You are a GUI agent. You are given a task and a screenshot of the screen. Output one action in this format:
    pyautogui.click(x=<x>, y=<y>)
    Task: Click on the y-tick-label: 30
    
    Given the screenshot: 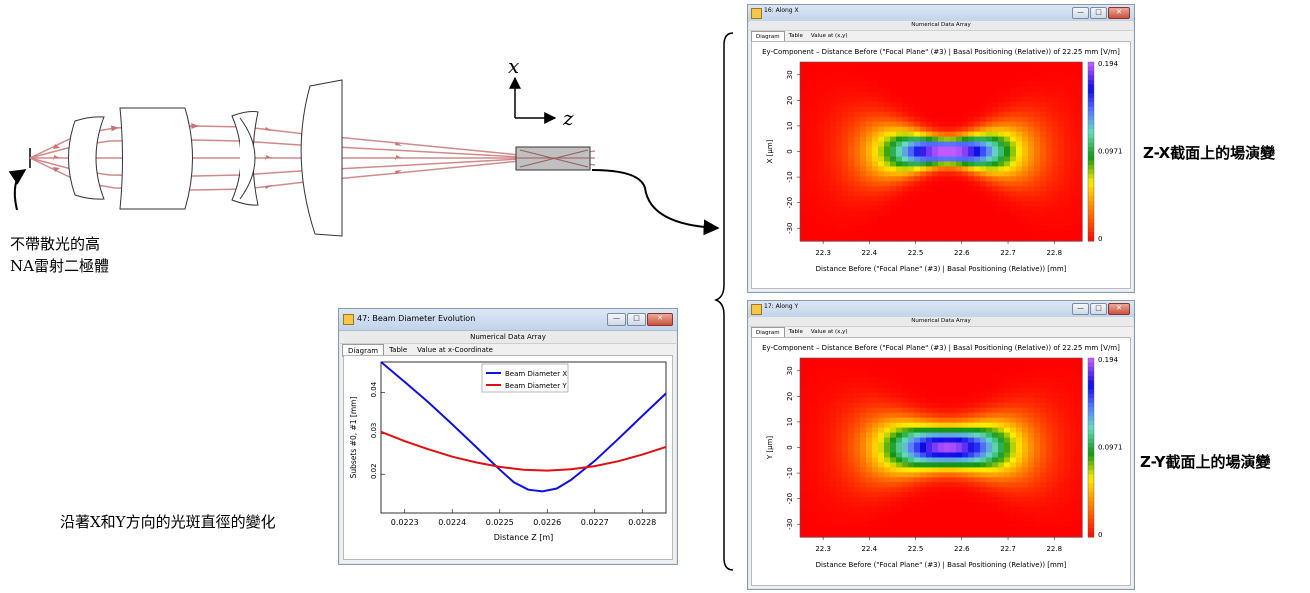 What is the action you would take?
    pyautogui.click(x=790, y=370)
    